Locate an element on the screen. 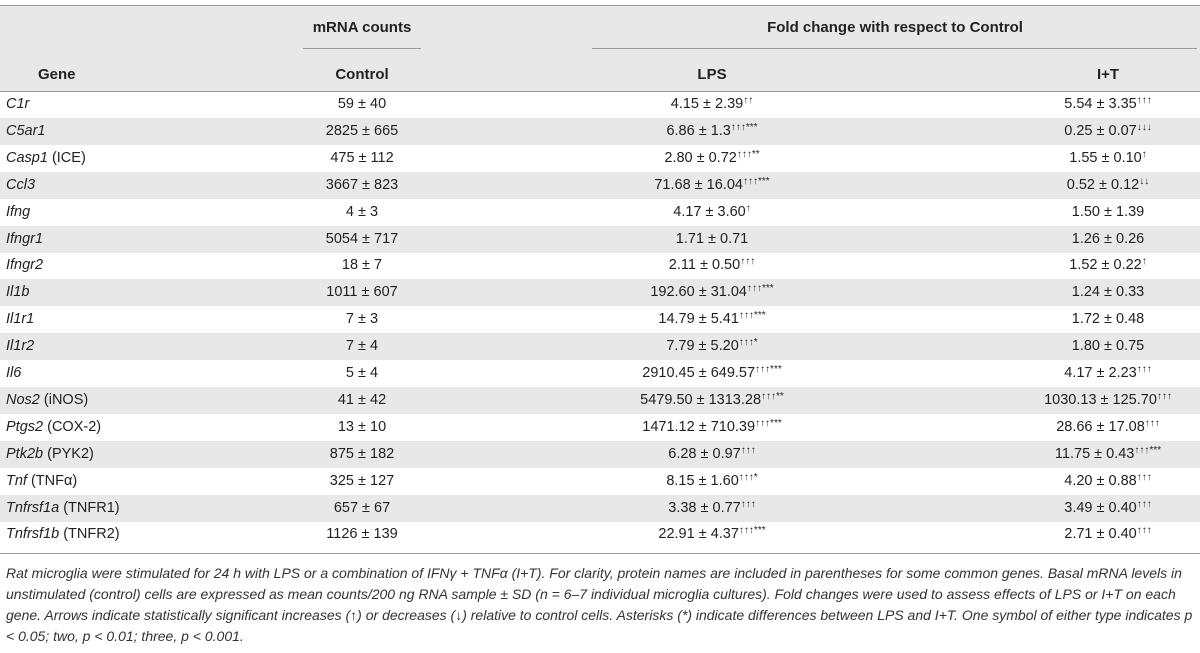  lps-value: 71.68 ± 16.04 is located at coordinates (698, 185).